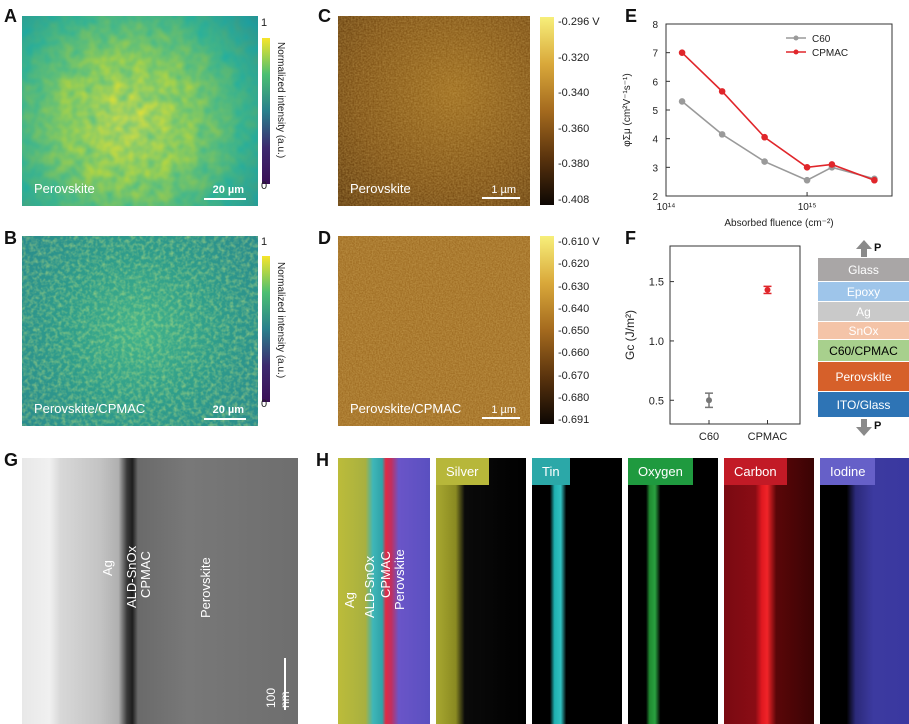 The image size is (909, 724). What do you see at coordinates (264, 242) in the screenshot?
I see `panel-b-cbar-max: 1` at bounding box center [264, 242].